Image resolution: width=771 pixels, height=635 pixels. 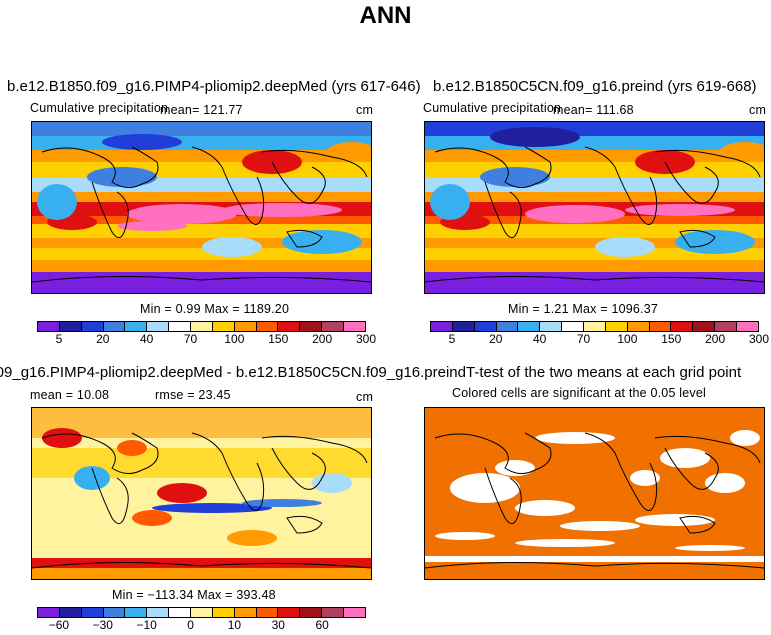 What do you see at coordinates (365, 110) in the screenshot?
I see `panel-1-units: cm` at bounding box center [365, 110].